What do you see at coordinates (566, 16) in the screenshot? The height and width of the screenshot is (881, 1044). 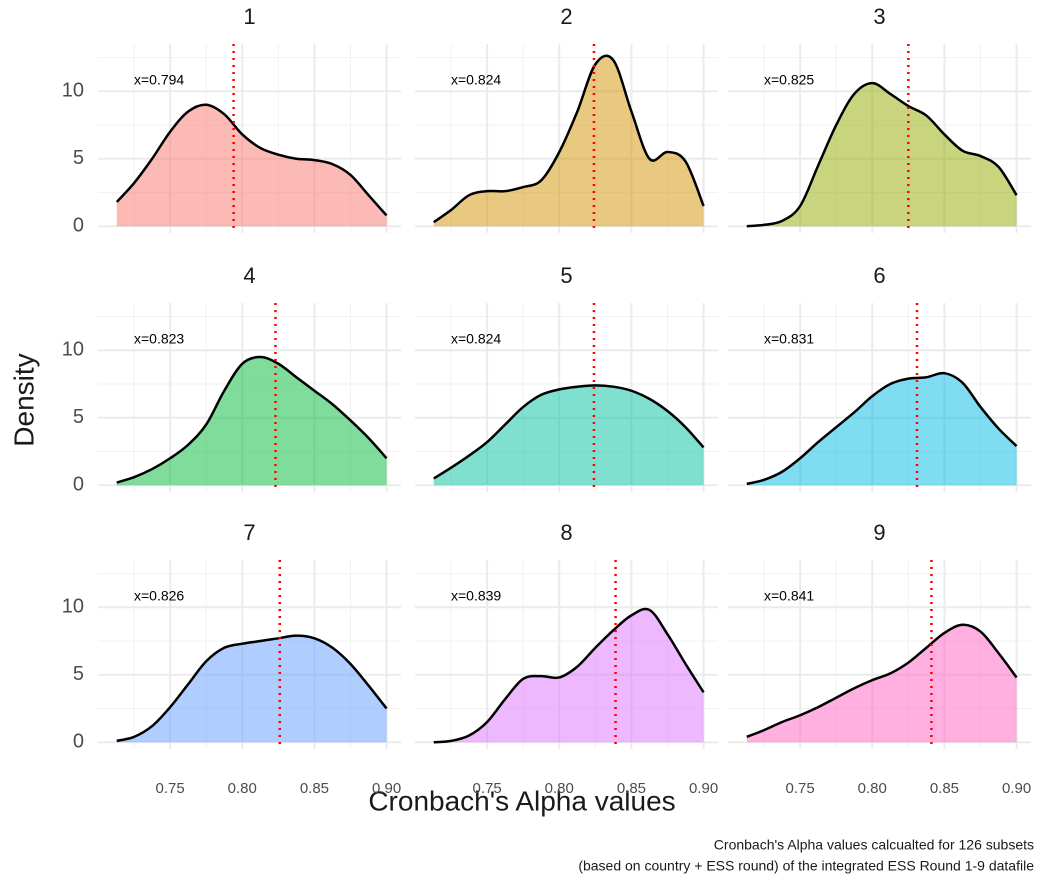 I see `panel-title: 2` at bounding box center [566, 16].